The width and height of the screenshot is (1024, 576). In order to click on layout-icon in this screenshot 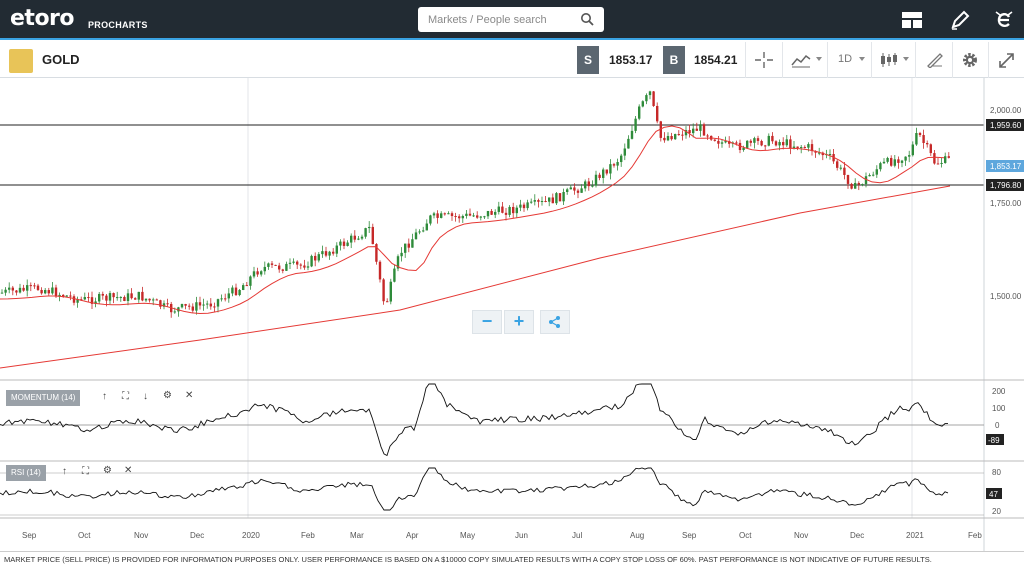, I will do `click(912, 20)`.